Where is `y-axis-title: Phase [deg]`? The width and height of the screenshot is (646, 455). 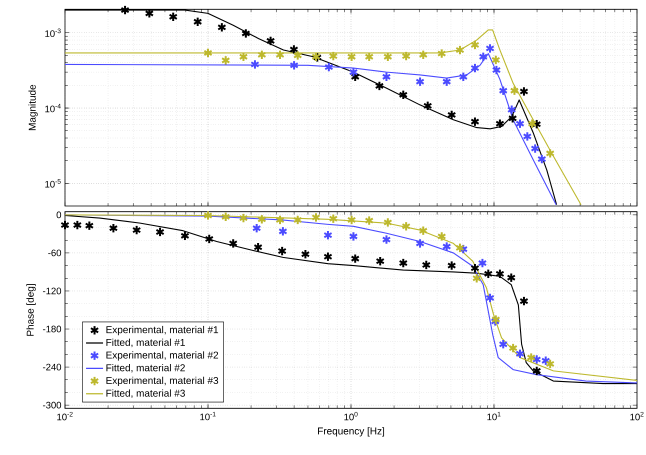
y-axis-title: Phase [deg] is located at coordinates (31, 310).